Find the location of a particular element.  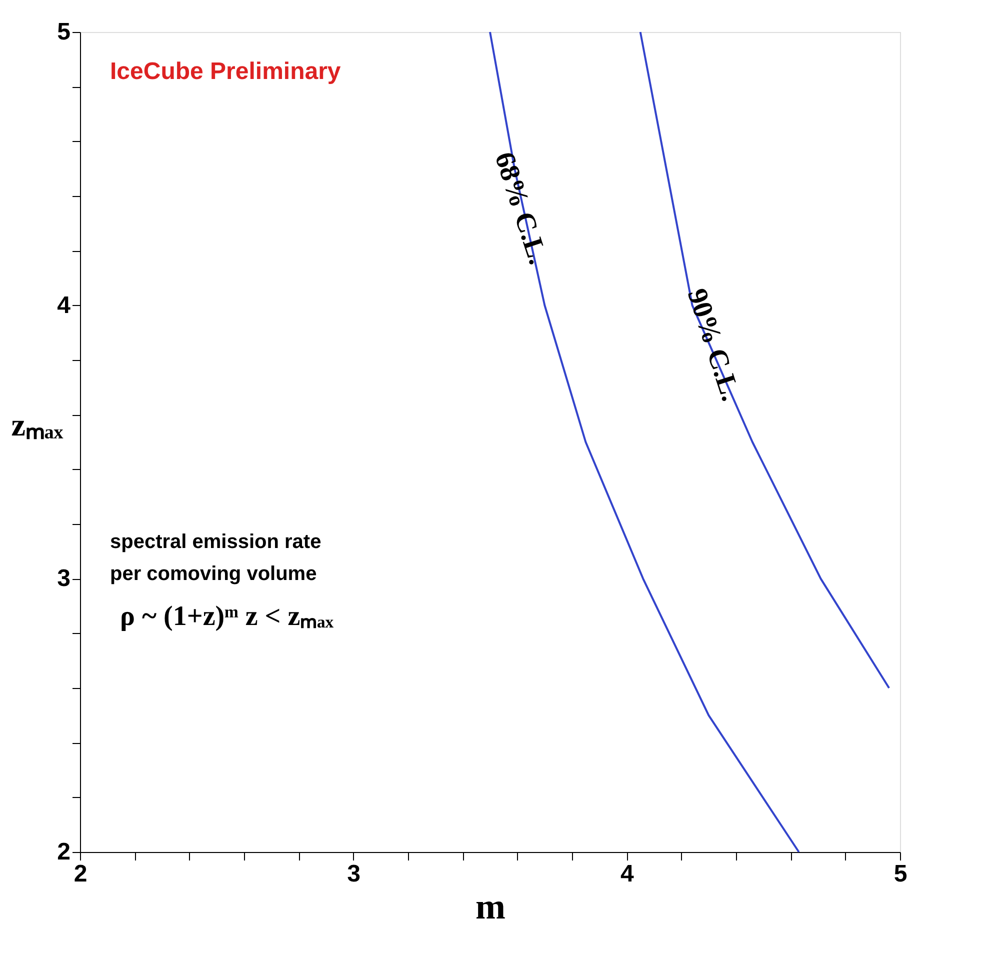

text: 90% C.L. is located at coordinates (713, 345).